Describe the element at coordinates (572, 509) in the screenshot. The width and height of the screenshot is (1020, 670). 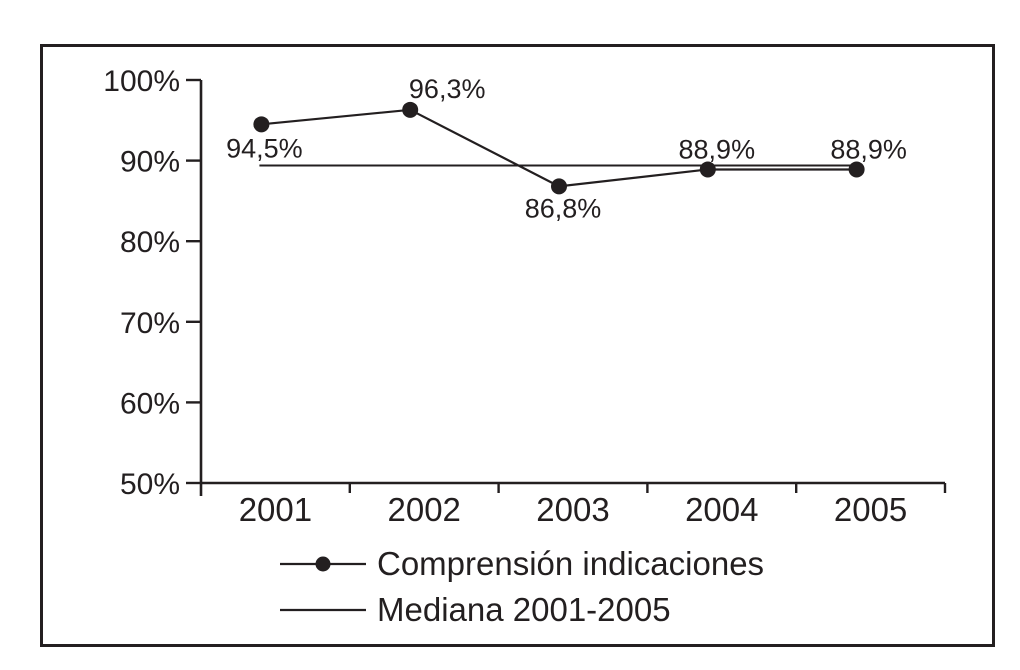
I see `x-category-label: 2003` at that location.